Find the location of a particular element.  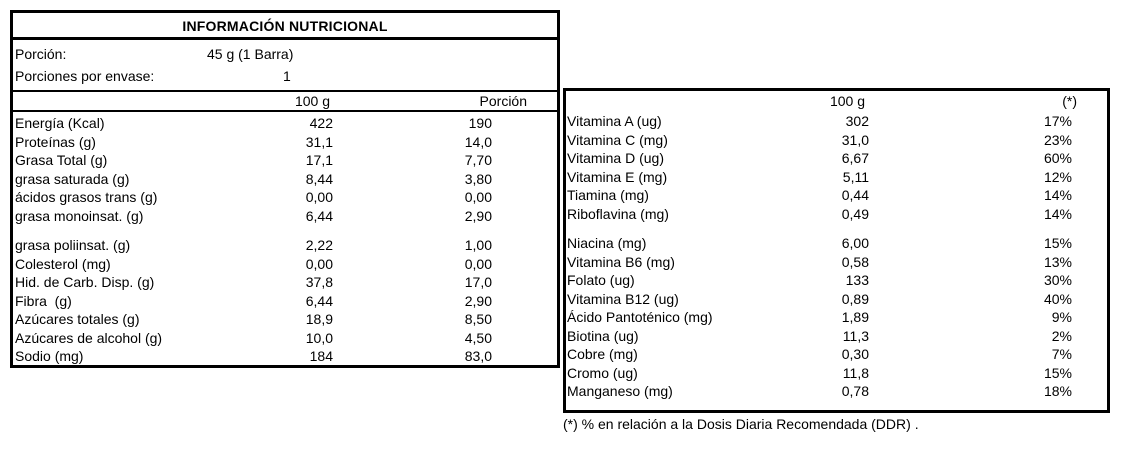

nutrient-row: Azúcares totales (g) 18,9 8,50 is located at coordinates (285, 319).